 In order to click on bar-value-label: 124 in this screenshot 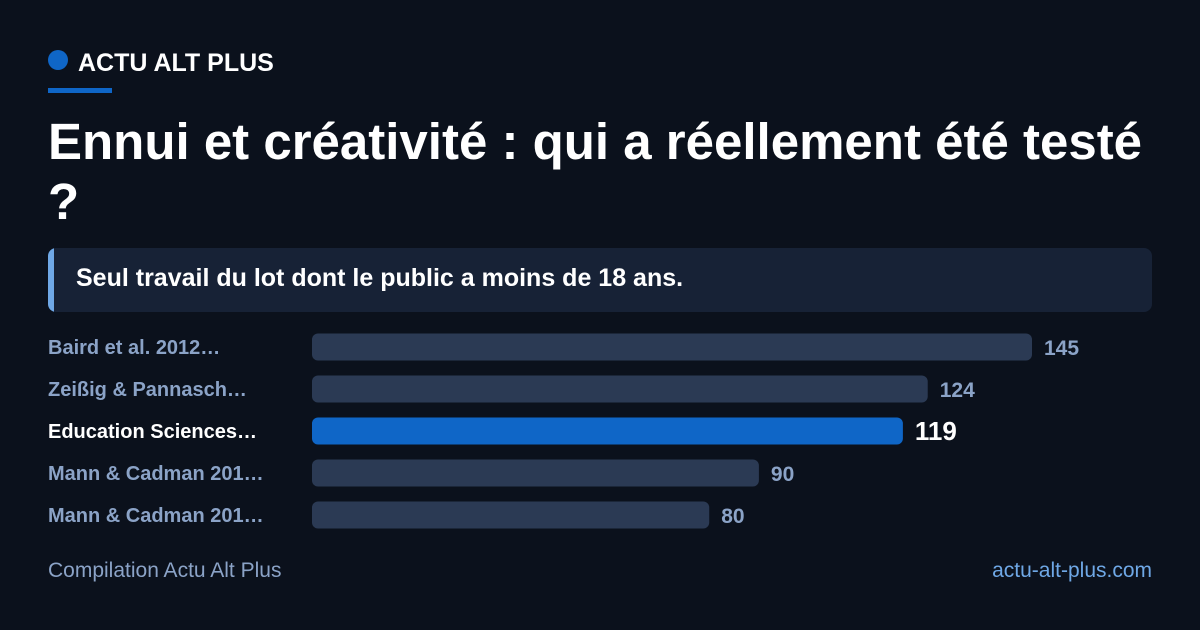, I will do `click(957, 390)`.